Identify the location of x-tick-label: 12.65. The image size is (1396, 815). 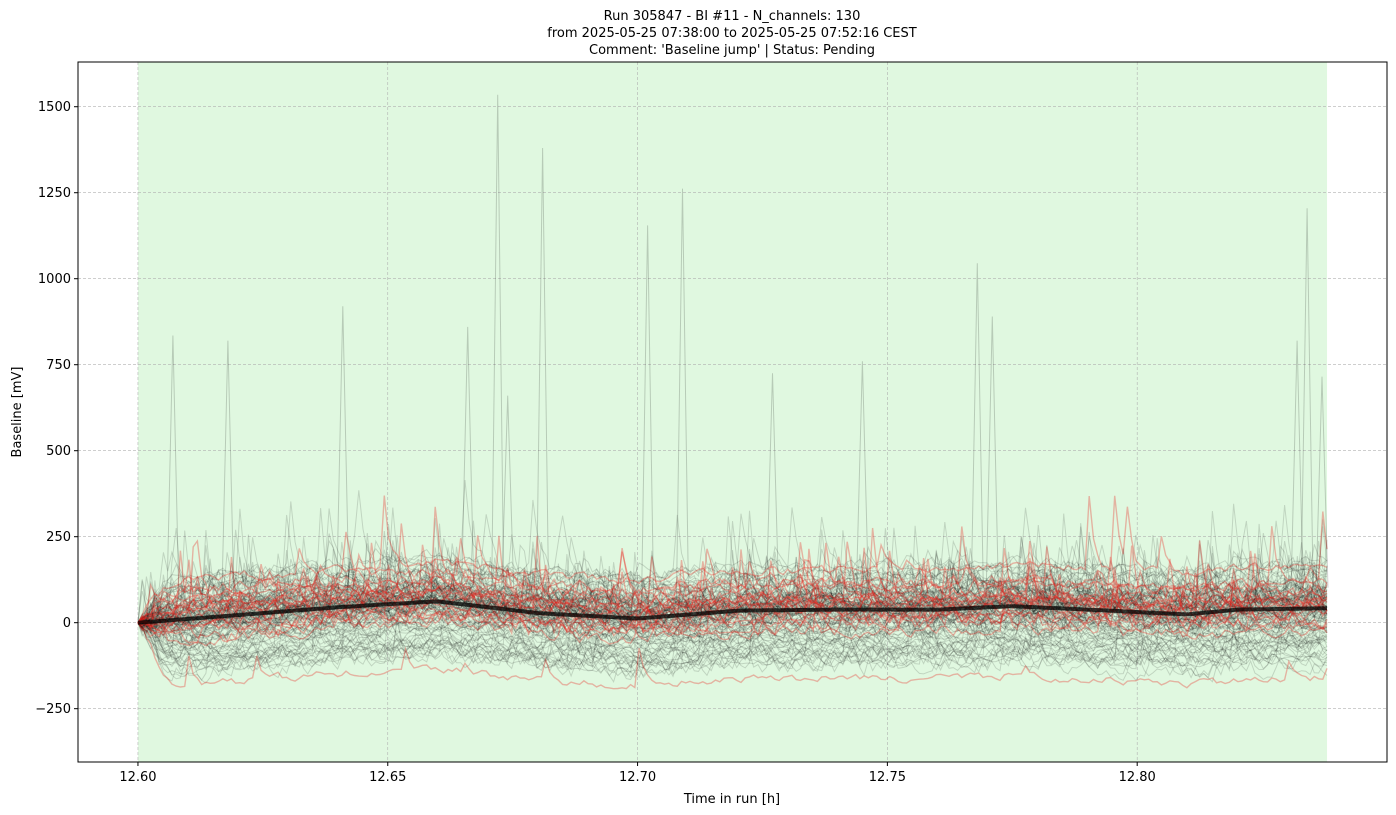
(387, 777).